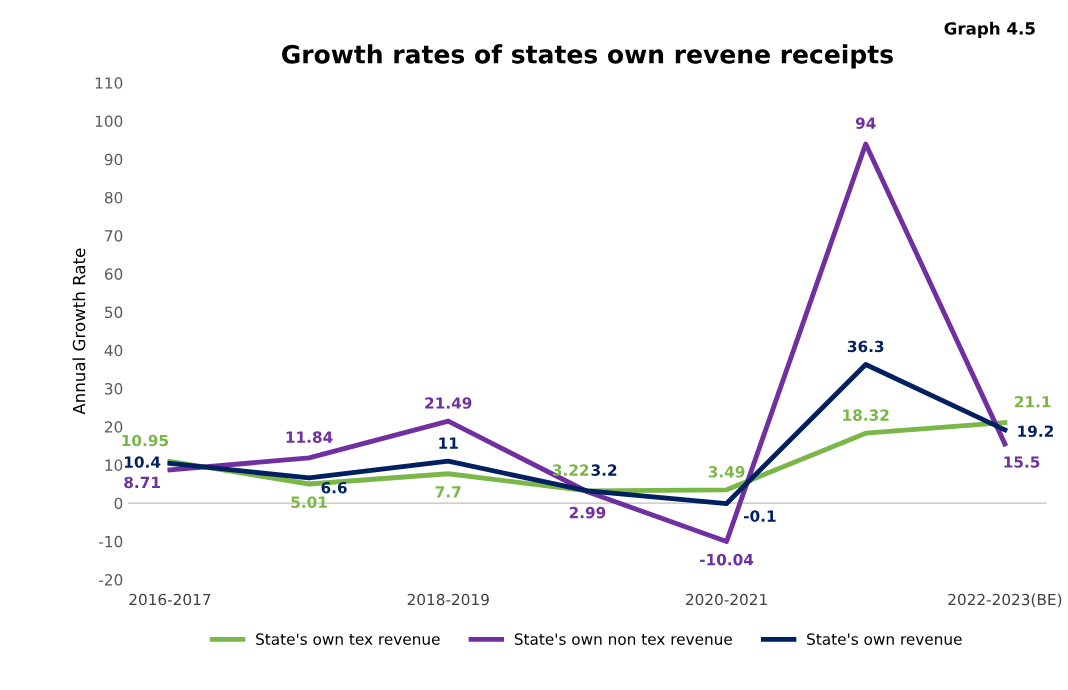 This screenshot has width=1068, height=690. What do you see at coordinates (114, 388) in the screenshot?
I see `y-tick-label: 30` at bounding box center [114, 388].